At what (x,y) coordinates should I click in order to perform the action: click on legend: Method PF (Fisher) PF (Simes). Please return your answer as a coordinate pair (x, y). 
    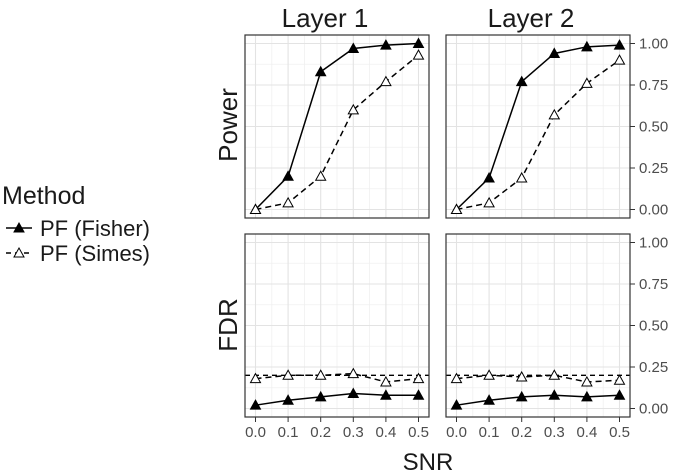
    Looking at the image, I should click on (76, 224).